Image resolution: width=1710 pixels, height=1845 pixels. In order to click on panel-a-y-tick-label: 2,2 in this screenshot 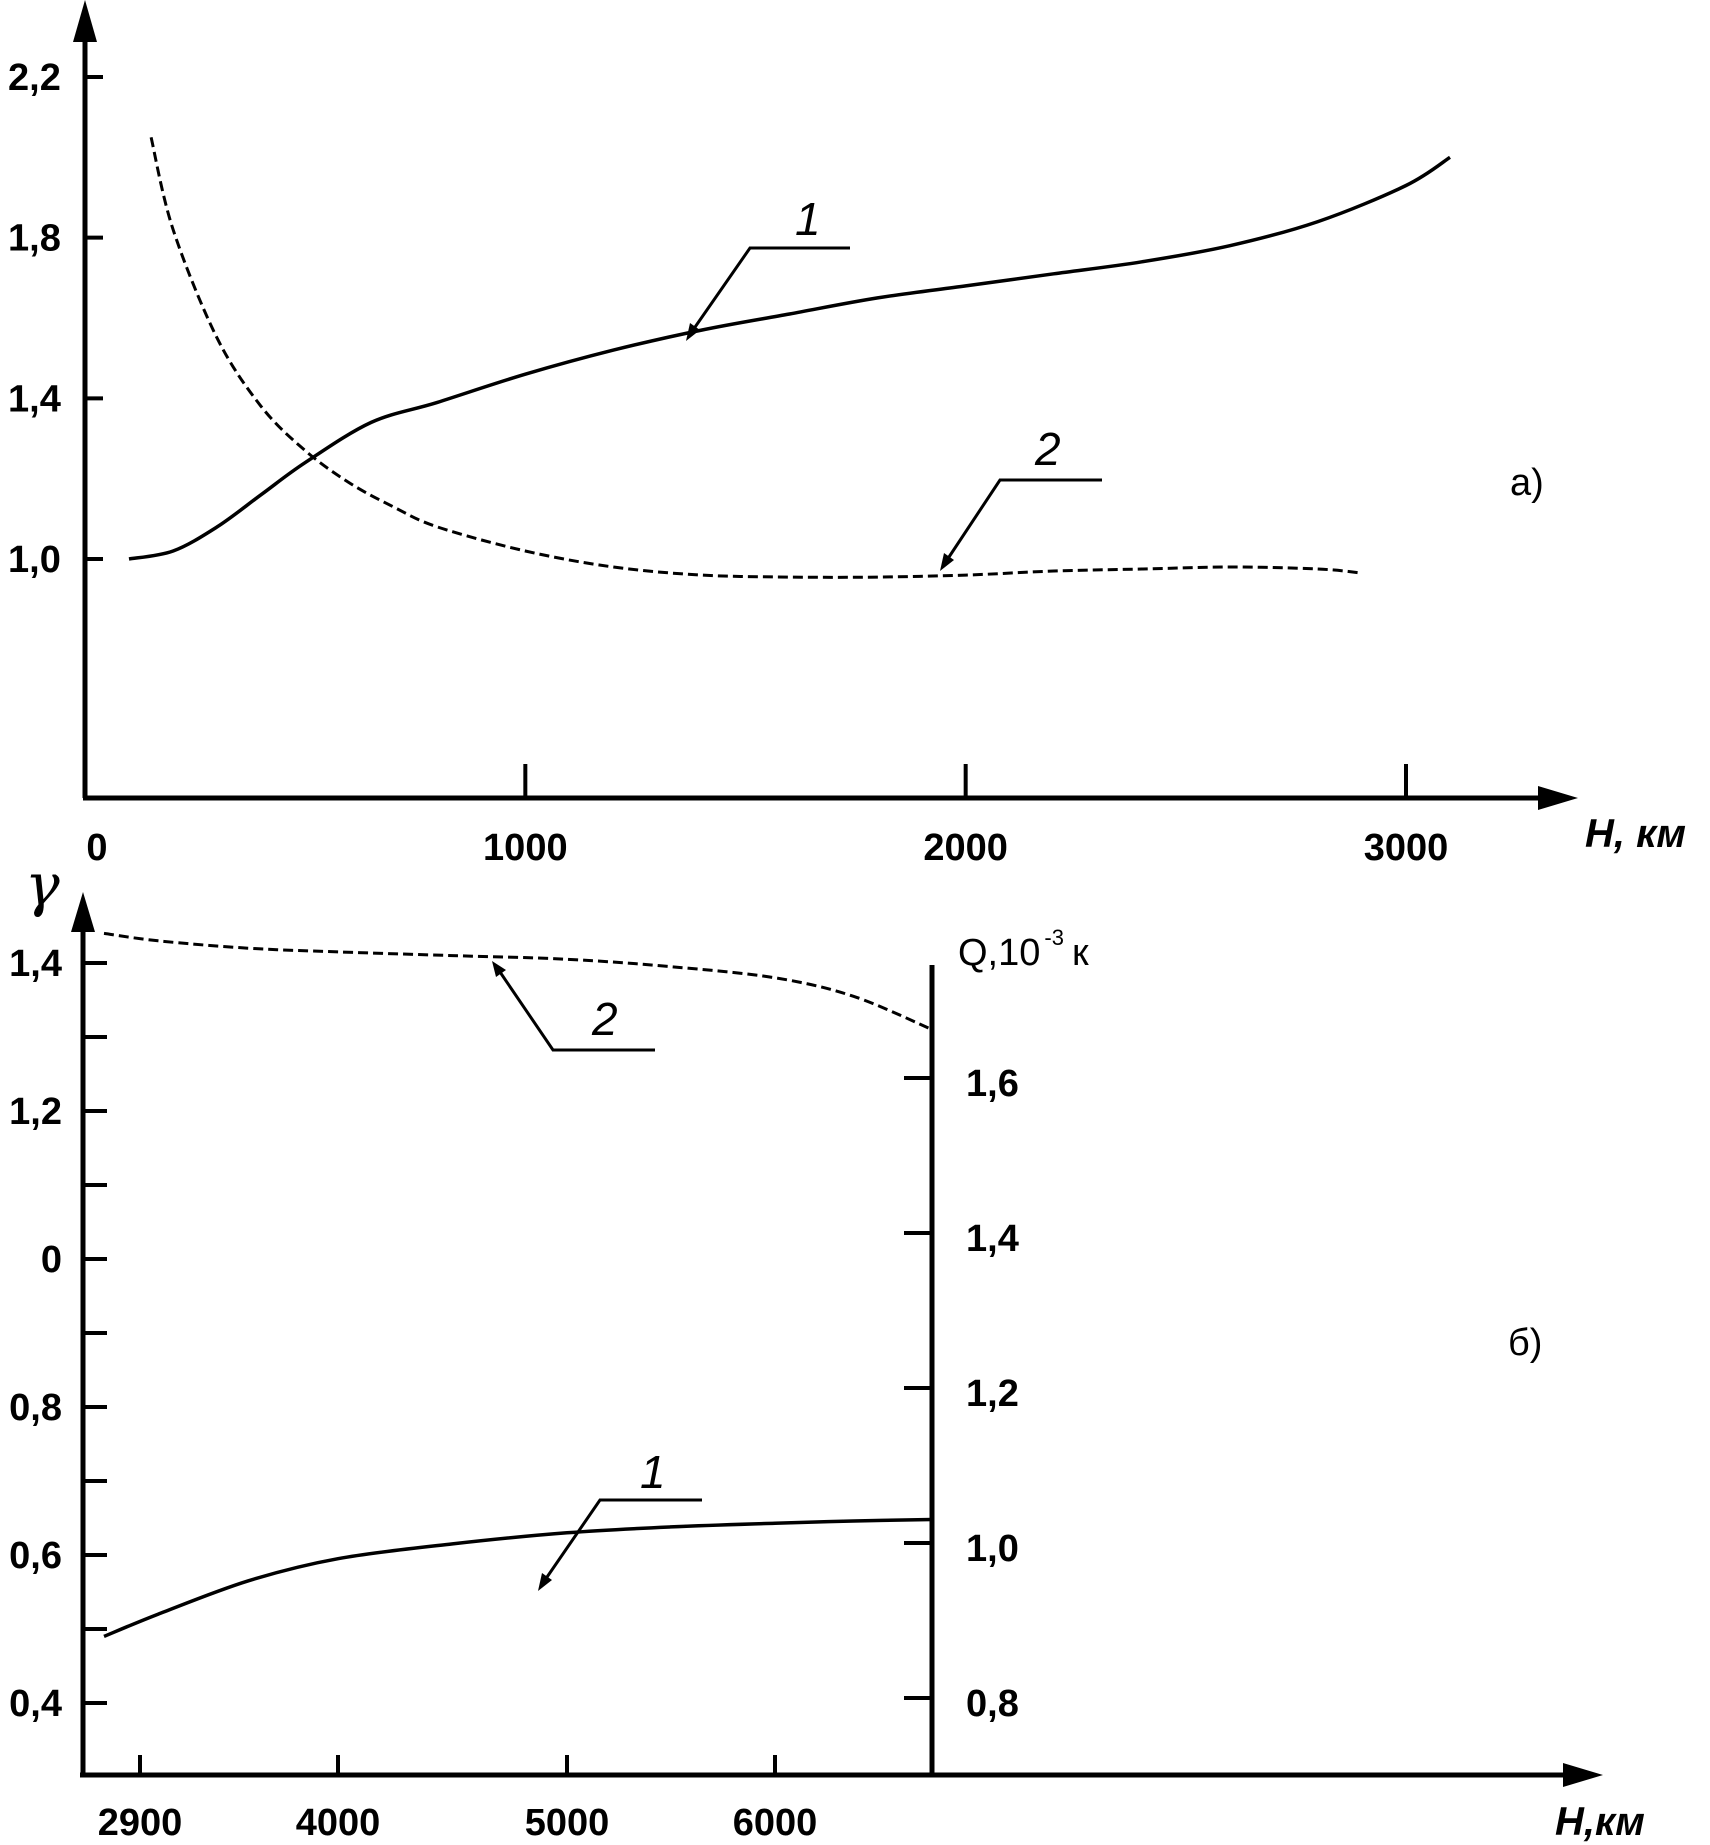, I will do `click(34, 78)`.